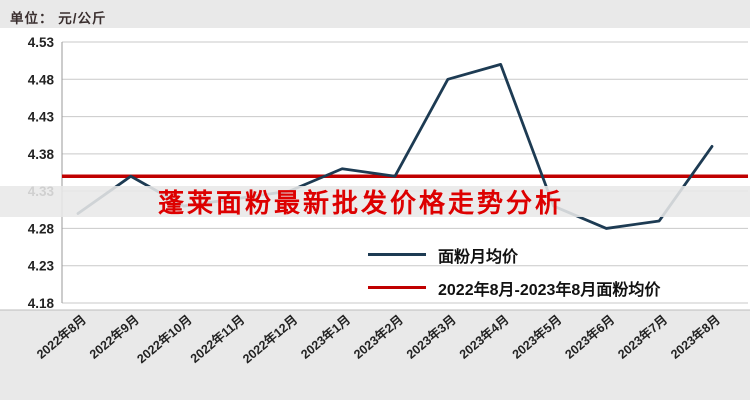 The height and width of the screenshot is (400, 750). I want to click on x-tick-label: 2023年1月, so click(325, 337).